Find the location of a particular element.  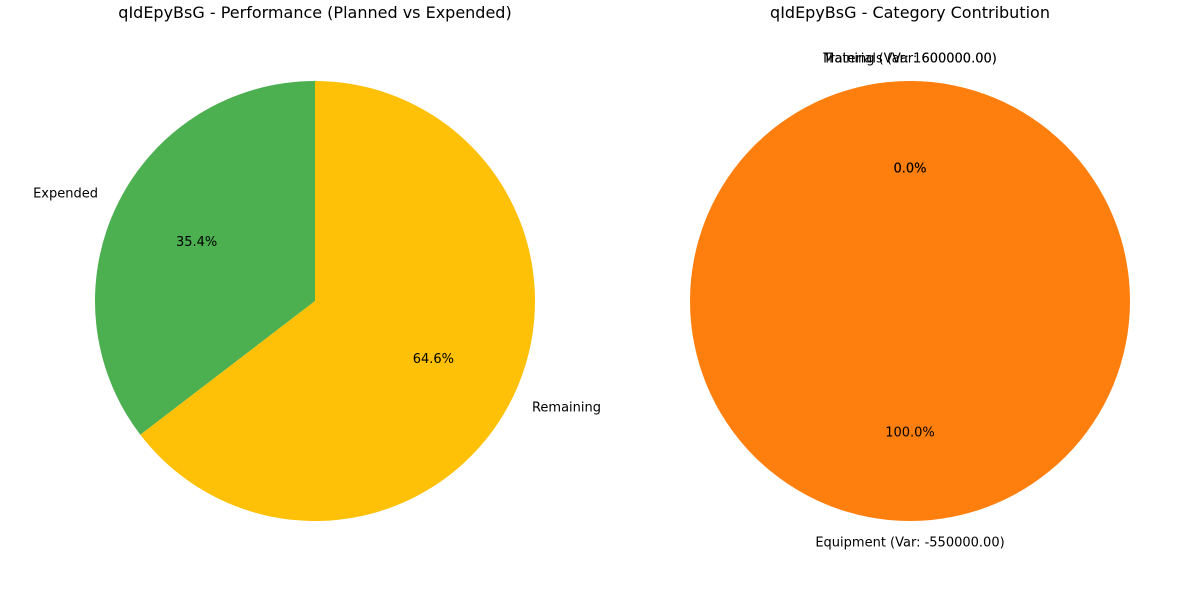

slice-percent-expended: 35.4% is located at coordinates (196, 242).